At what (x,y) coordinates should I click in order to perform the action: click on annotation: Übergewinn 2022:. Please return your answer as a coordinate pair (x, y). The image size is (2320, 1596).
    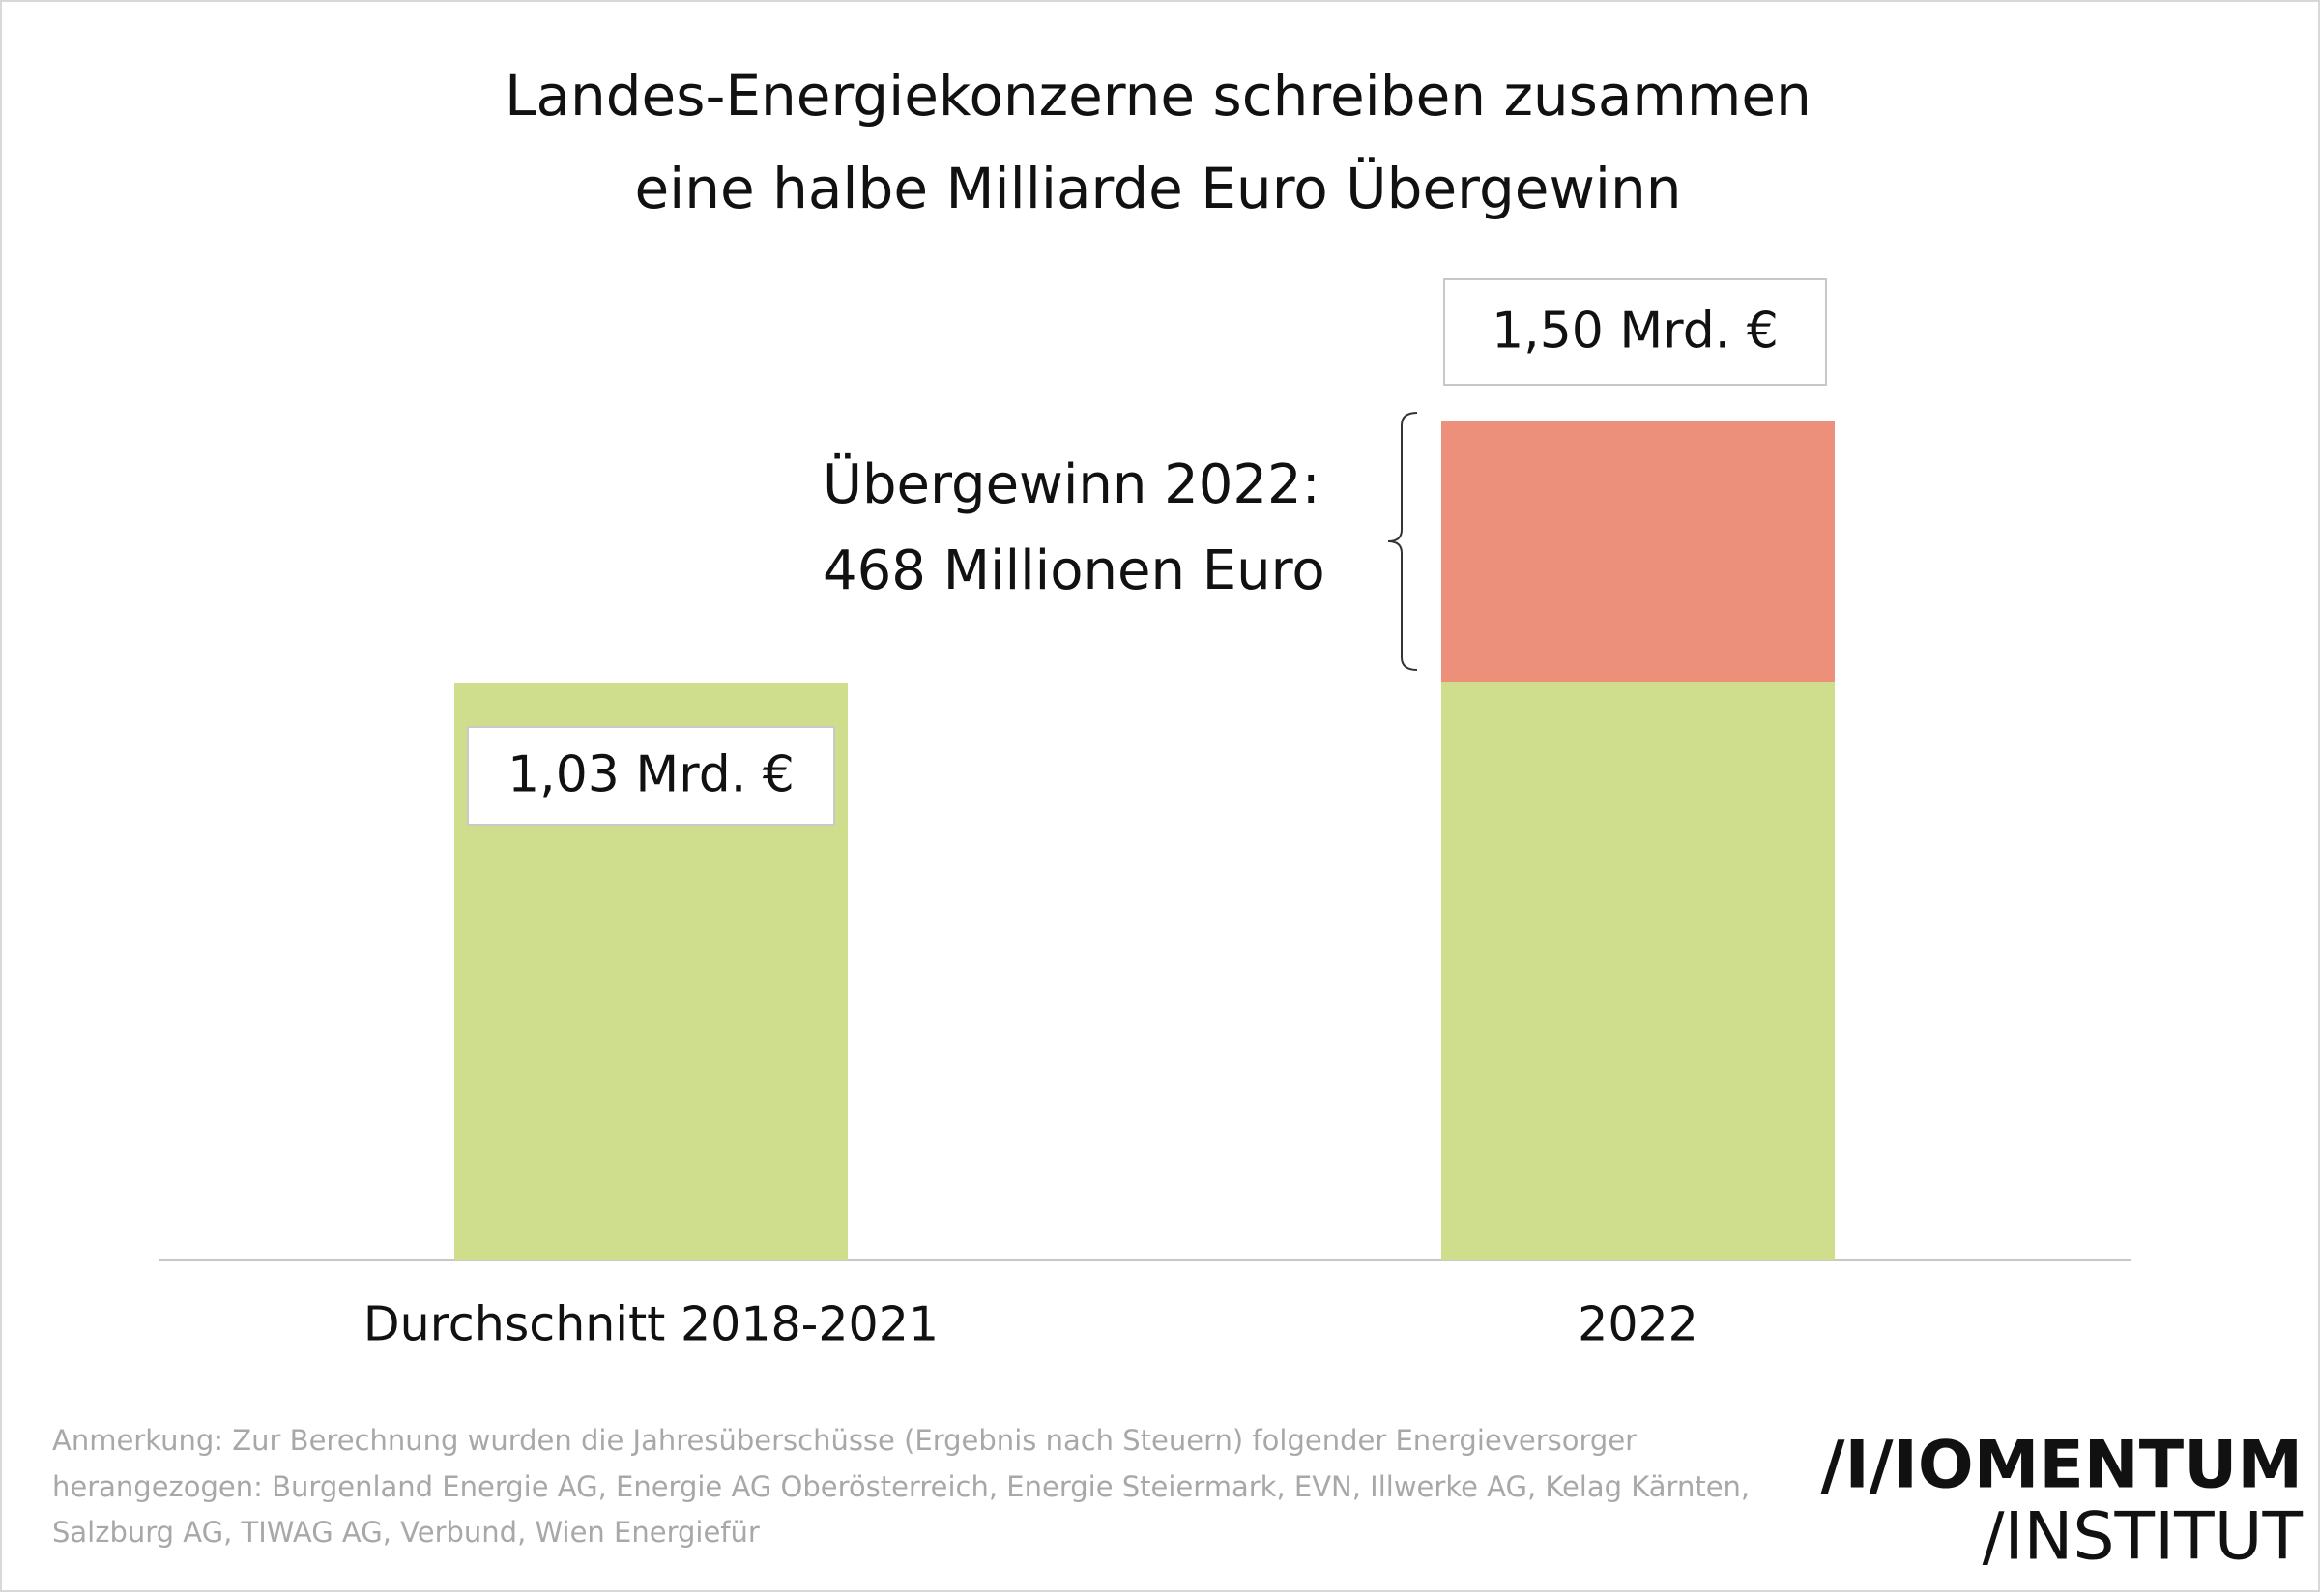
    Looking at the image, I should click on (1071, 484).